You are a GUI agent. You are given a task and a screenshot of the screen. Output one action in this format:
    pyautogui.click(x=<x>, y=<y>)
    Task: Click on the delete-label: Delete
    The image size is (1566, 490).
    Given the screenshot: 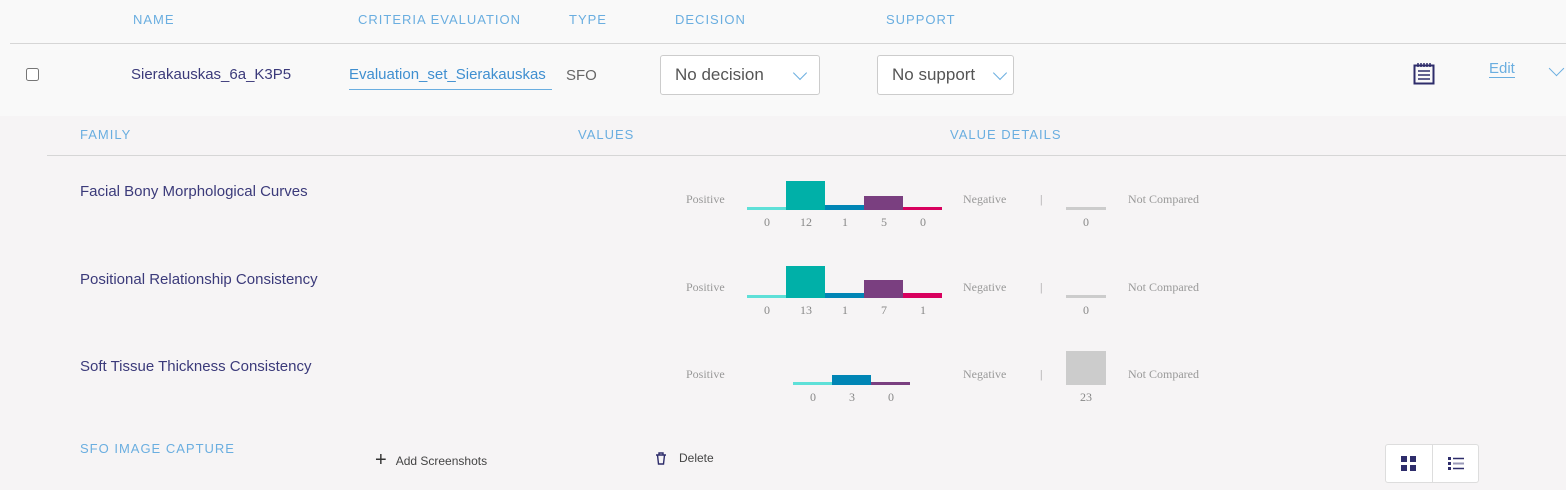 What is the action you would take?
    pyautogui.click(x=696, y=458)
    